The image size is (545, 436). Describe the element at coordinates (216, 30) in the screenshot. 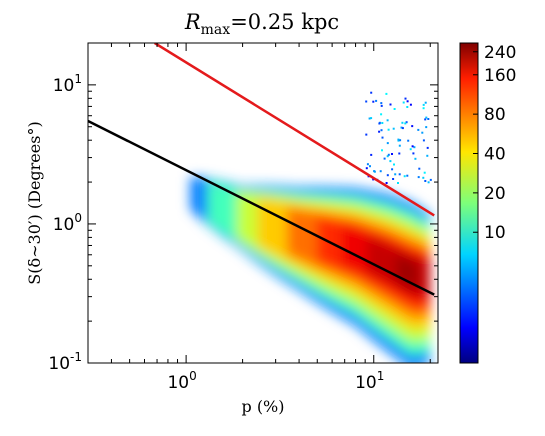

I see `title-sub: max` at that location.